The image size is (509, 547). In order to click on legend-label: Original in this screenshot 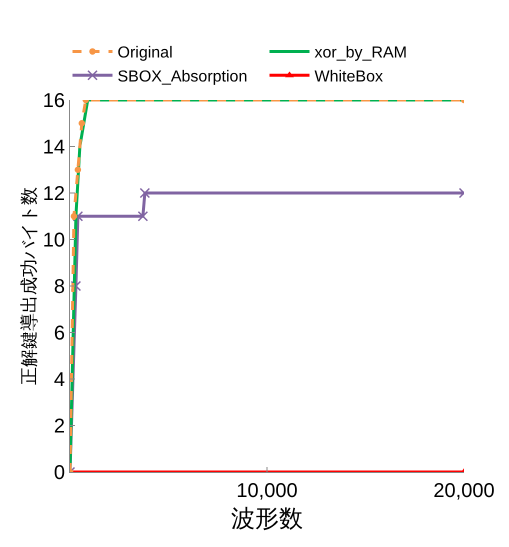, I will do `click(145, 53)`.